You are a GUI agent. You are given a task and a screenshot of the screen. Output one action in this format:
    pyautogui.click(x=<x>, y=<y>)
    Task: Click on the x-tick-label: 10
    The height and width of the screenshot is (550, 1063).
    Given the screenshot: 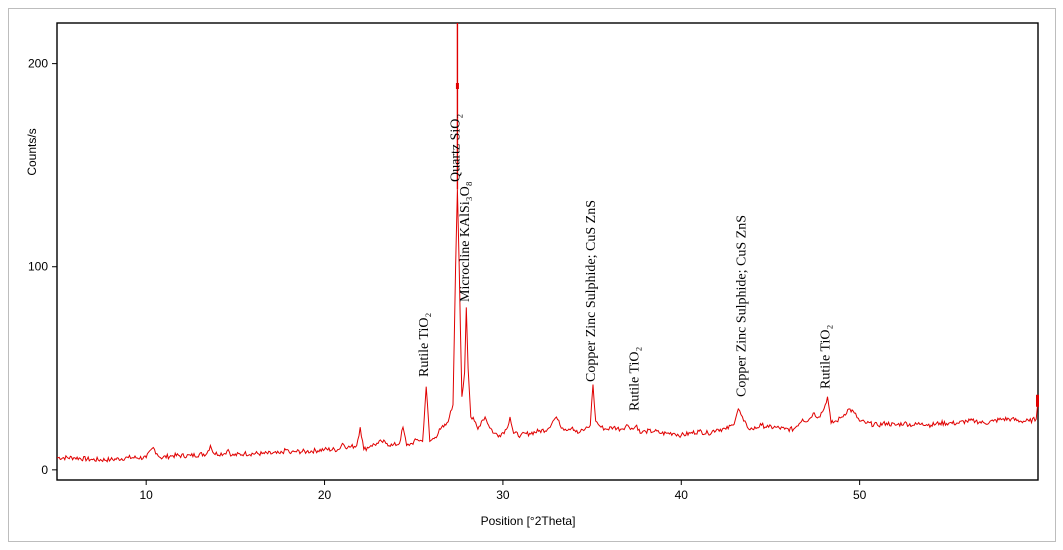 What is the action you would take?
    pyautogui.click(x=147, y=495)
    